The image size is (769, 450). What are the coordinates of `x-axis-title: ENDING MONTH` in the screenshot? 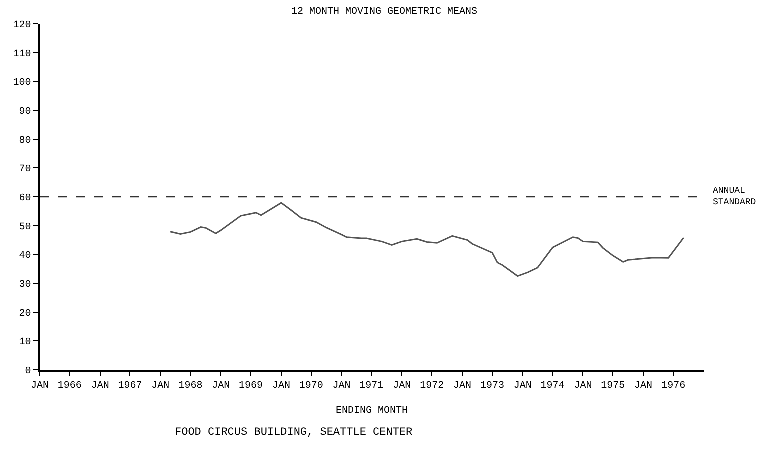 It's located at (372, 411).